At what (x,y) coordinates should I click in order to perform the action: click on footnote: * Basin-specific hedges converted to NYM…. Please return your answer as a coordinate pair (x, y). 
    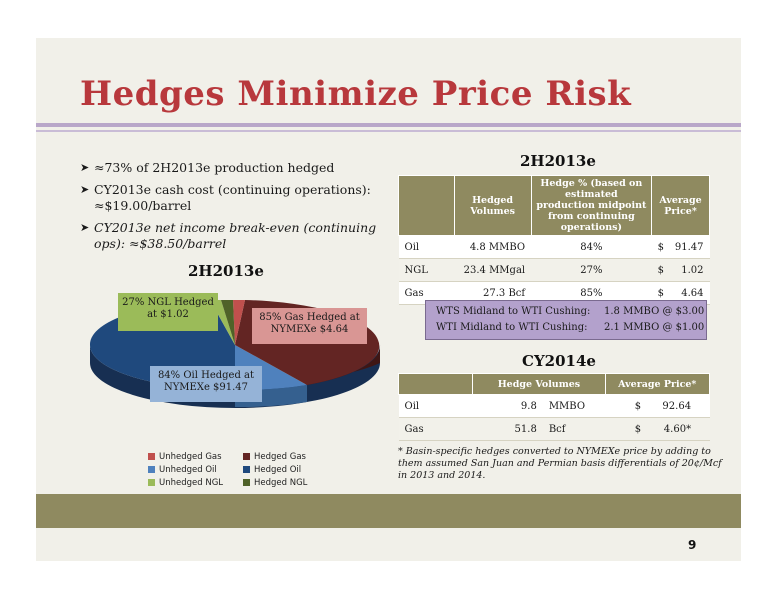
    Looking at the image, I should click on (560, 463).